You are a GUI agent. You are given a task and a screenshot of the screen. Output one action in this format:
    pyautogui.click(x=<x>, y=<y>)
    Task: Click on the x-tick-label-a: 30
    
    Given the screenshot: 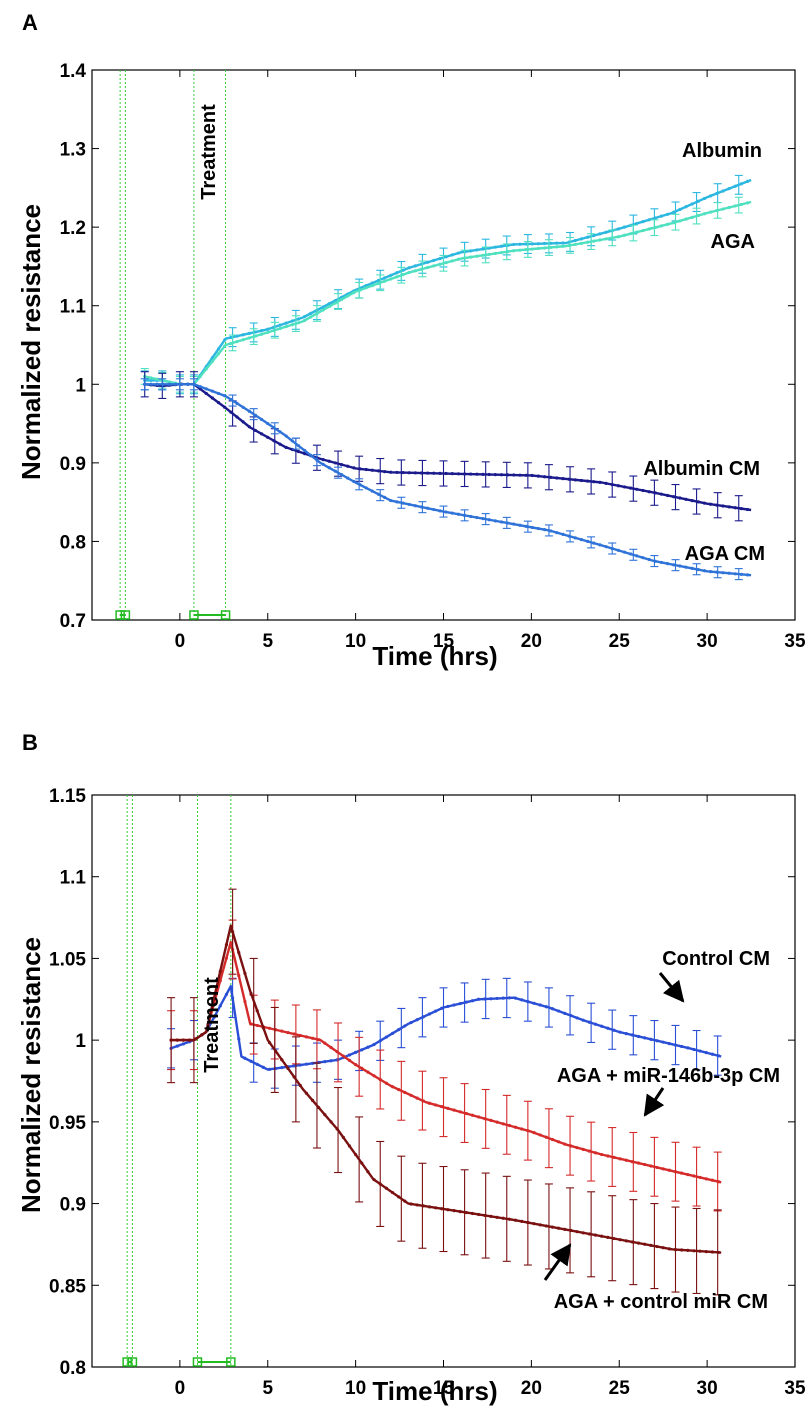 What is the action you would take?
    pyautogui.click(x=707, y=641)
    